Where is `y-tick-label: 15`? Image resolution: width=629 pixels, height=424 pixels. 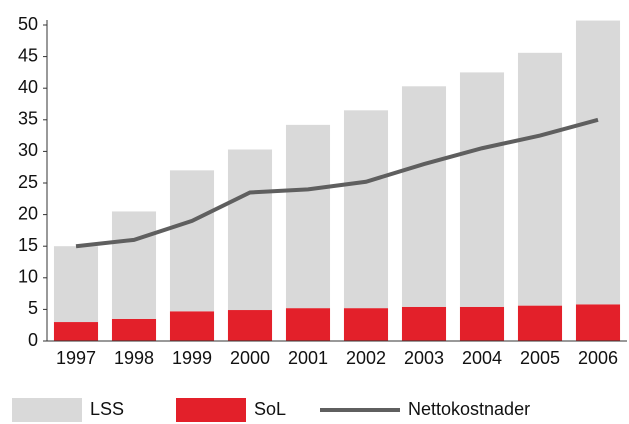
y-tick-label: 15 is located at coordinates (28, 245).